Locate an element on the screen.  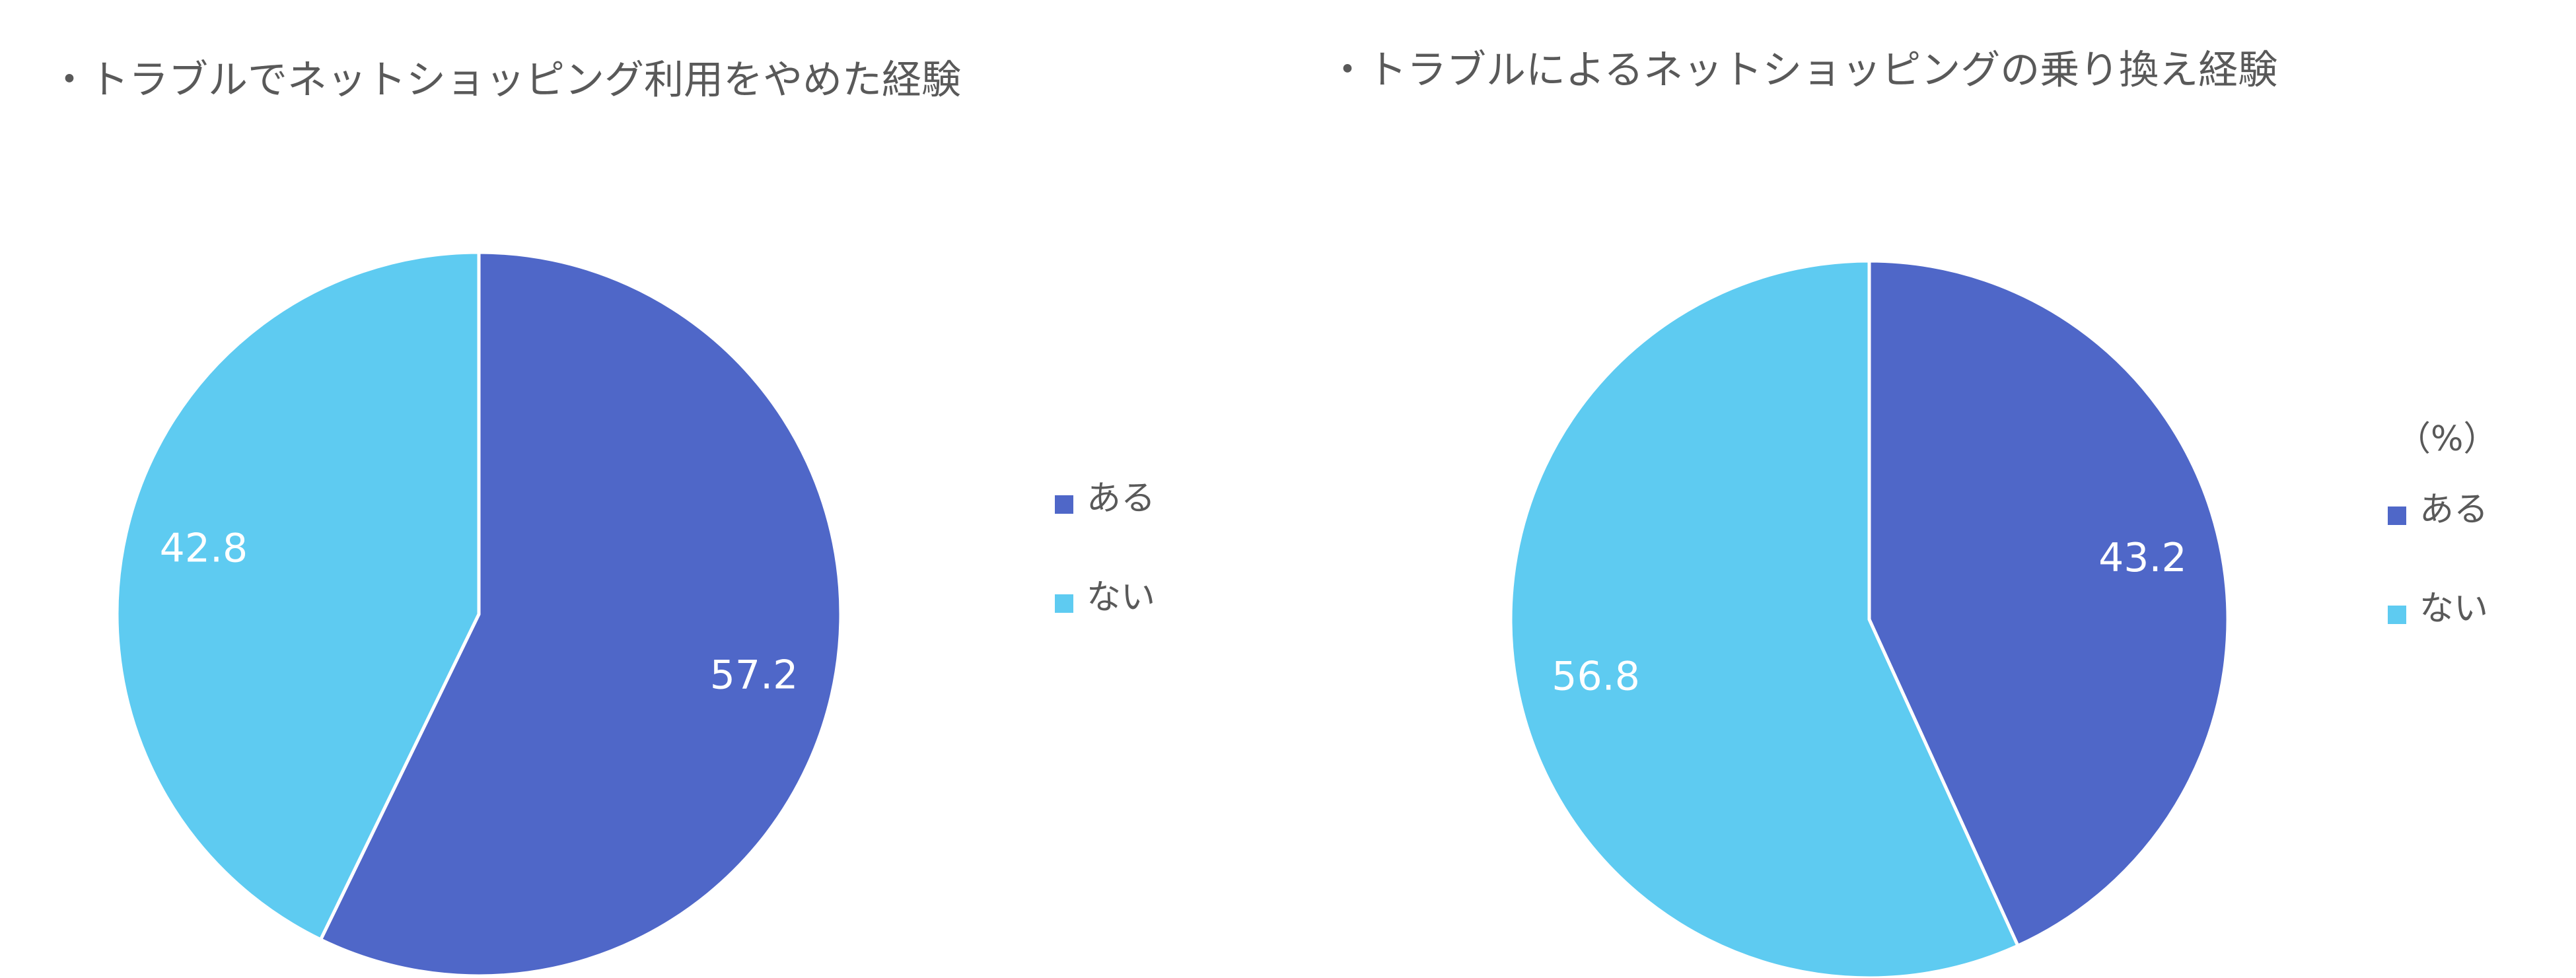
unit-label: （%） is located at coordinates (2447, 439).